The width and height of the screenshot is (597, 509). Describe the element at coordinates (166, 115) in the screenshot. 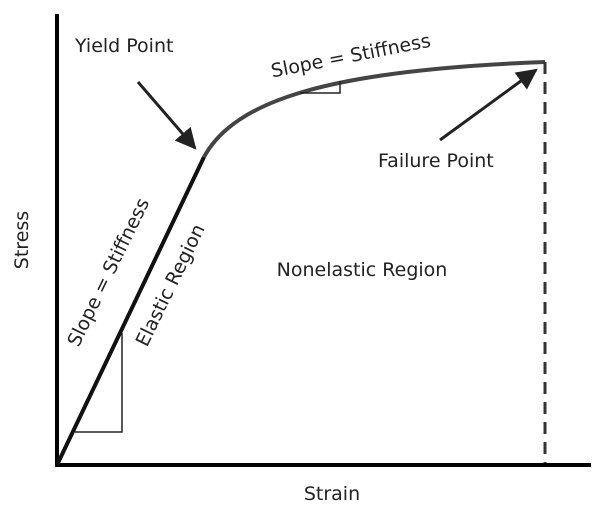

I see `yield-arrow` at that location.